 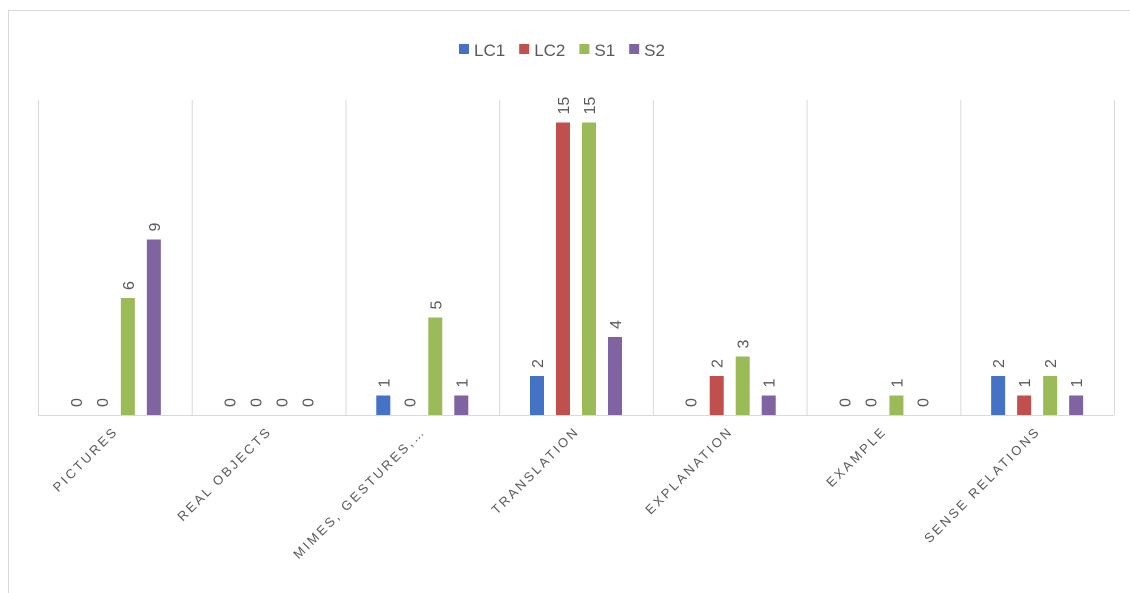 What do you see at coordinates (744, 344) in the screenshot?
I see `data-label: 3` at bounding box center [744, 344].